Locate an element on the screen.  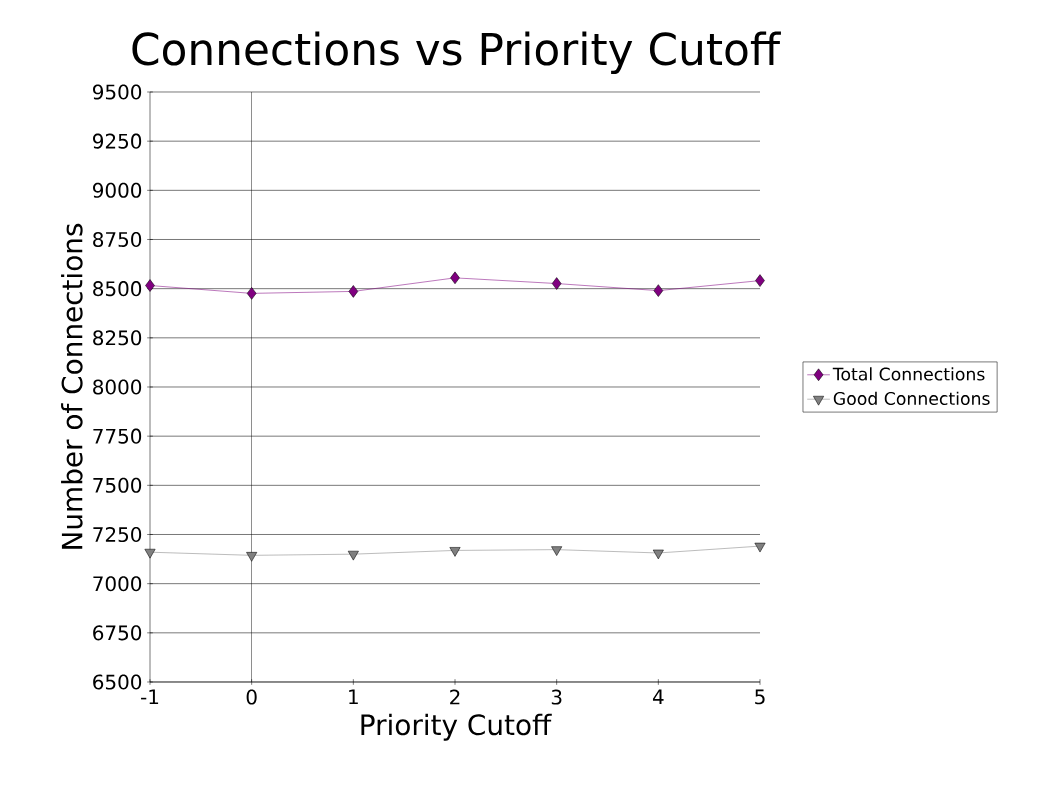
y-tick-label: 7250 is located at coordinates (117, 534).